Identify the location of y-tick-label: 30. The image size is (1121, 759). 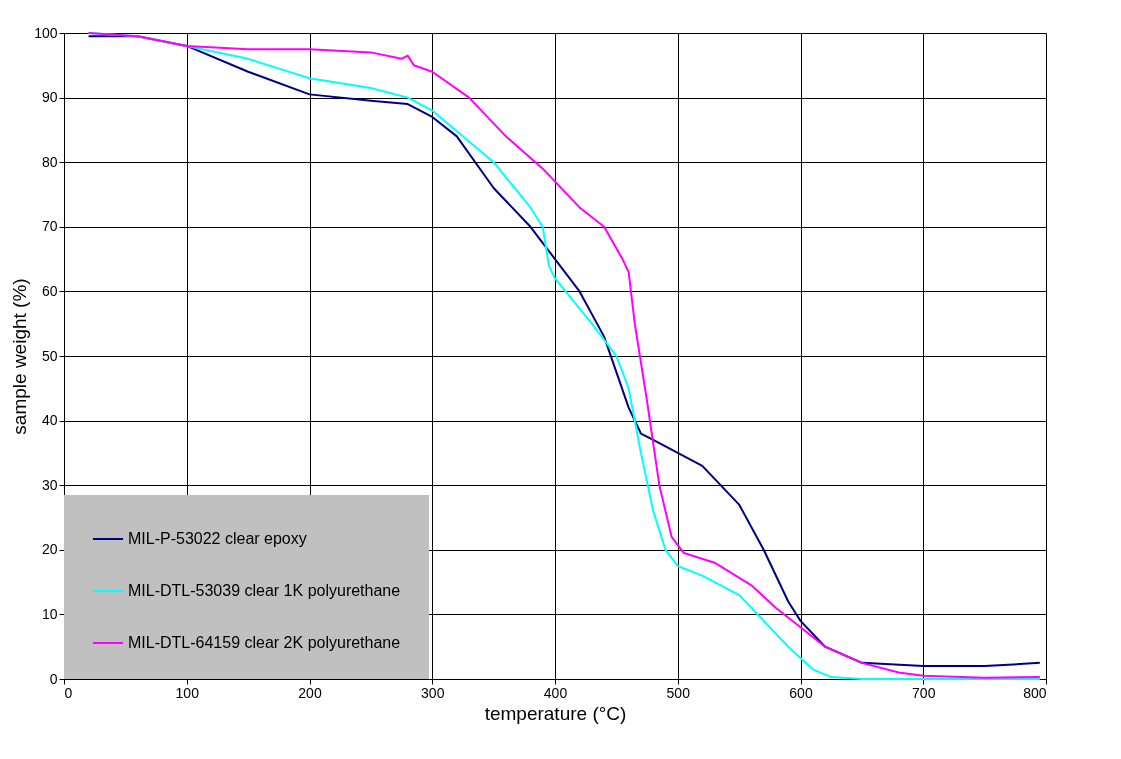
(49, 484).